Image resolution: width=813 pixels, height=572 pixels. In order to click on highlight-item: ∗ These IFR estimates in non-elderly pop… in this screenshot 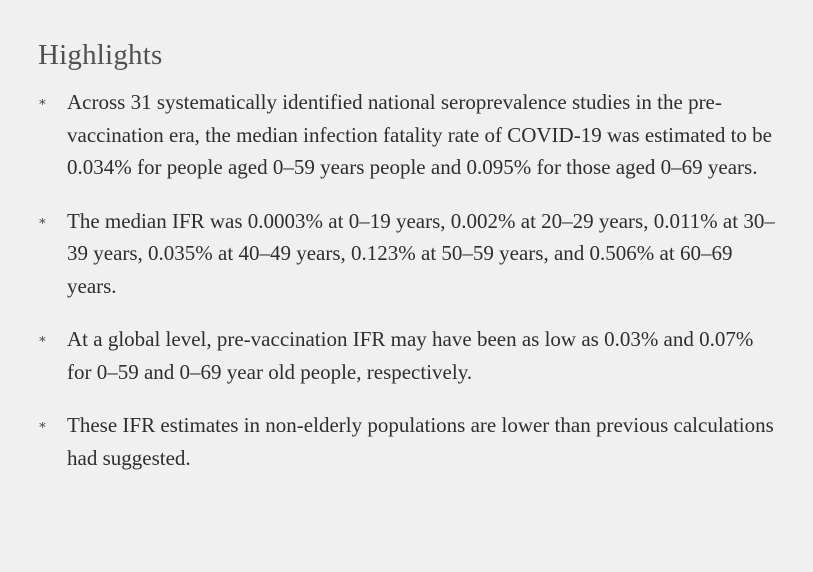, I will do `click(410, 441)`.